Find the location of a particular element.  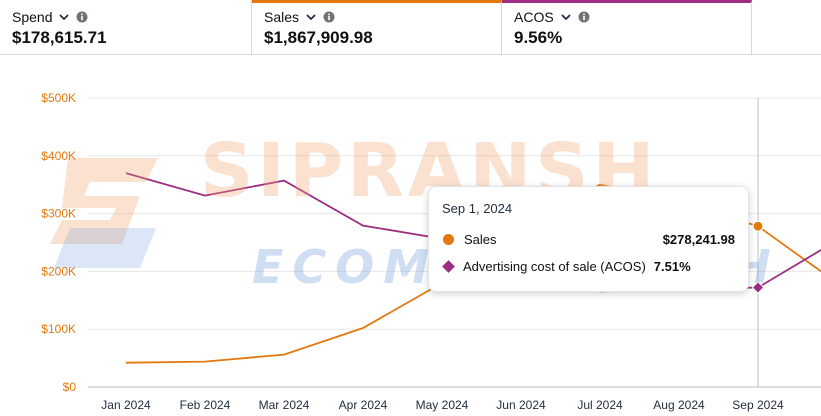

metric-spend-label: Spend is located at coordinates (32, 17).